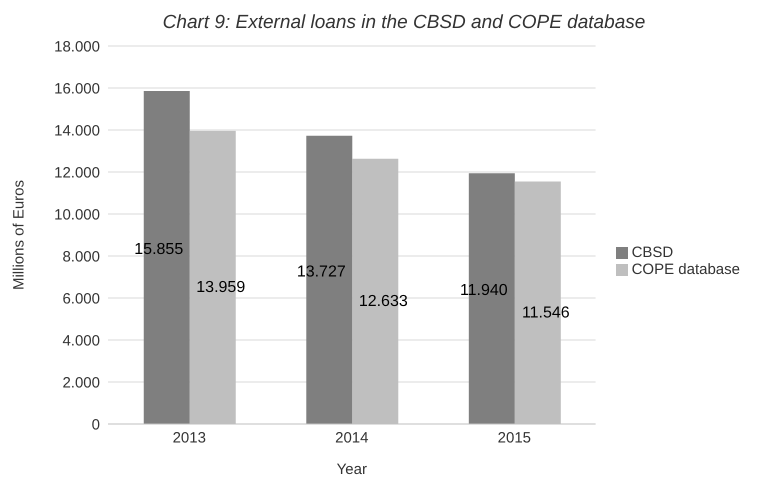  Describe the element at coordinates (221, 287) in the screenshot. I see `data-label: 13.959` at that location.